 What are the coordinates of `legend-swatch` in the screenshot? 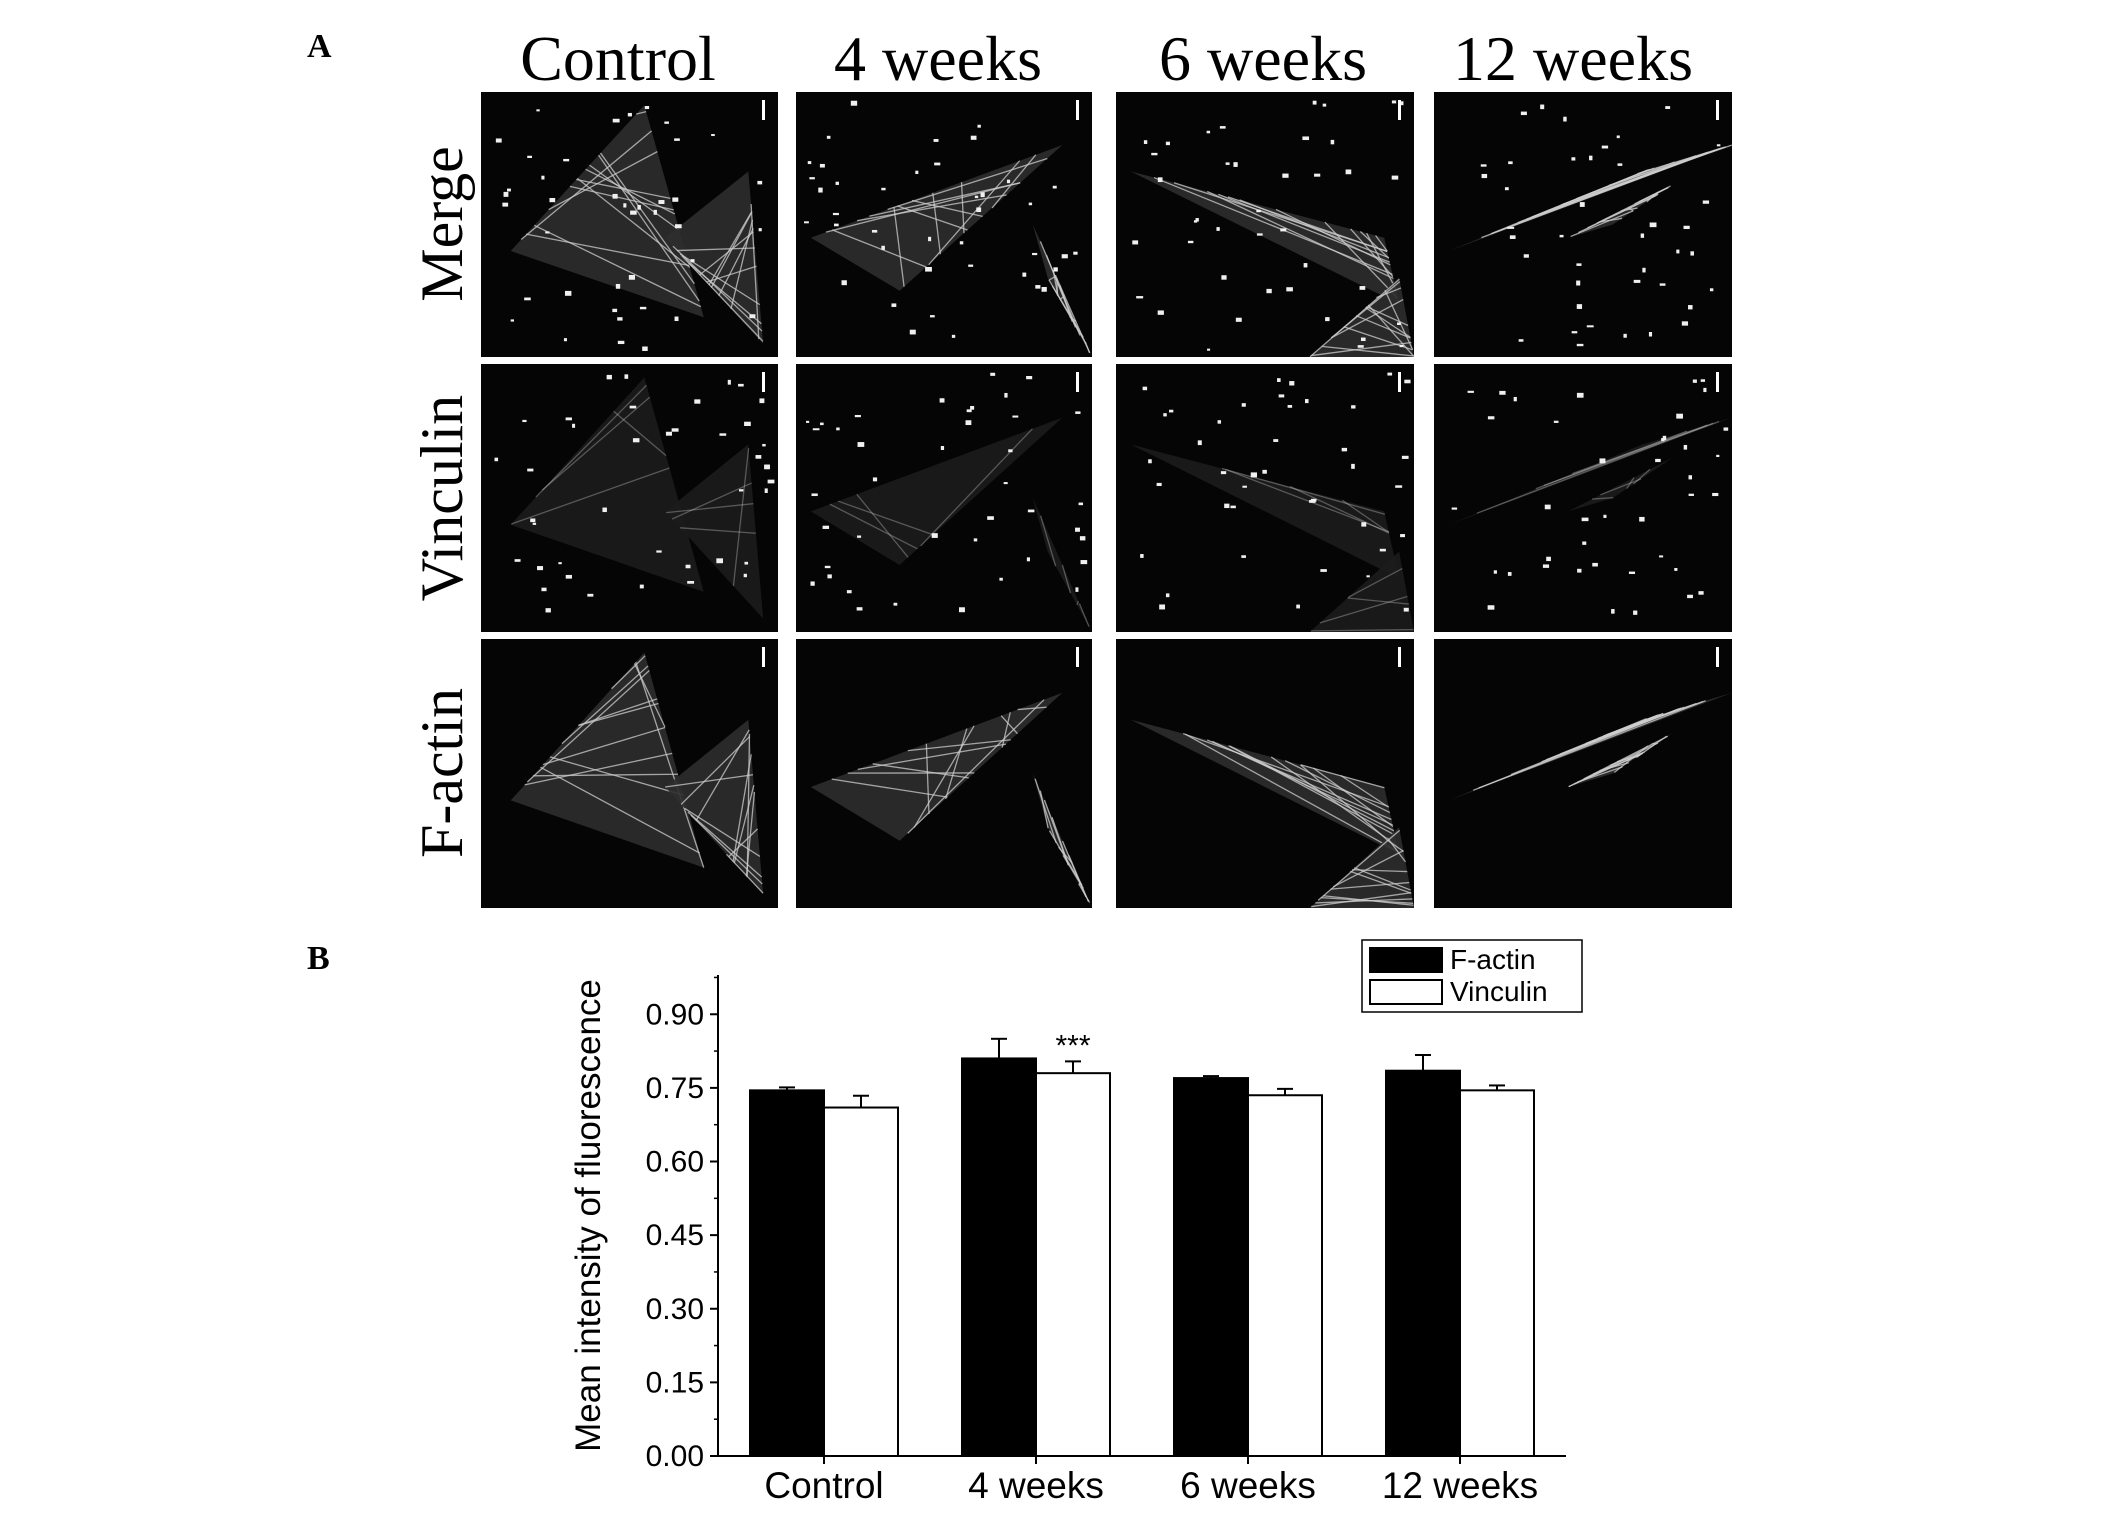 It's located at (1406, 992).